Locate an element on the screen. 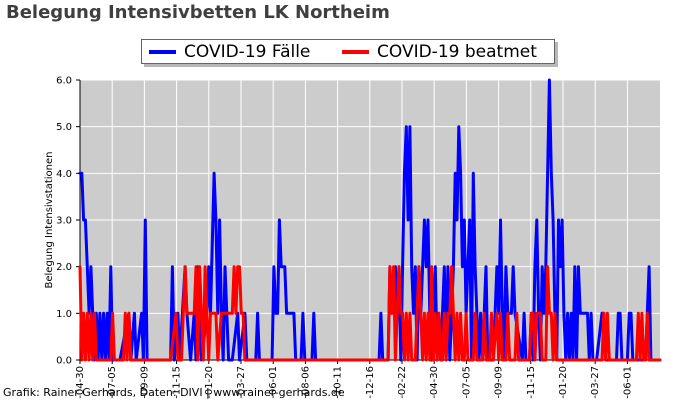  legend-item-beatmet: COVID-19 beatmet is located at coordinates (439, 51).